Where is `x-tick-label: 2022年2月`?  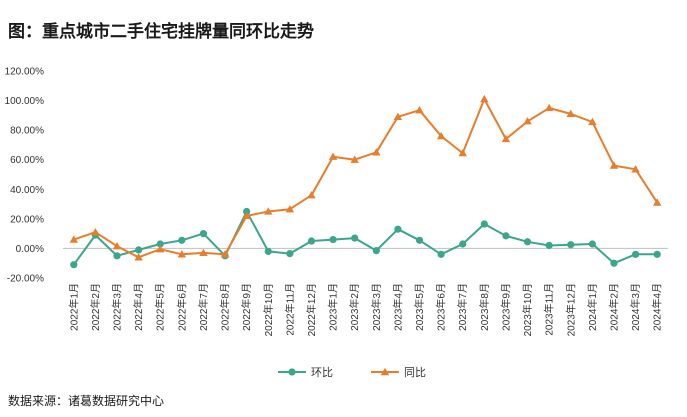 x-tick-label: 2022年2月 is located at coordinates (95, 307).